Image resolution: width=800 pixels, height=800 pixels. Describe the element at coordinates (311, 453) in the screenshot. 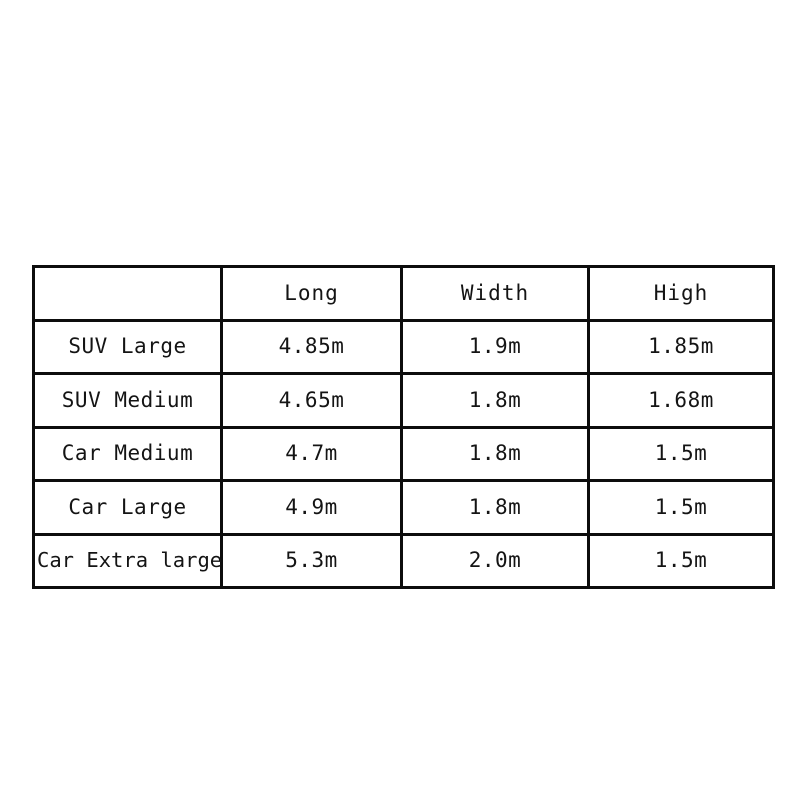

I see `cell-car-medium-long: 4.7m` at that location.